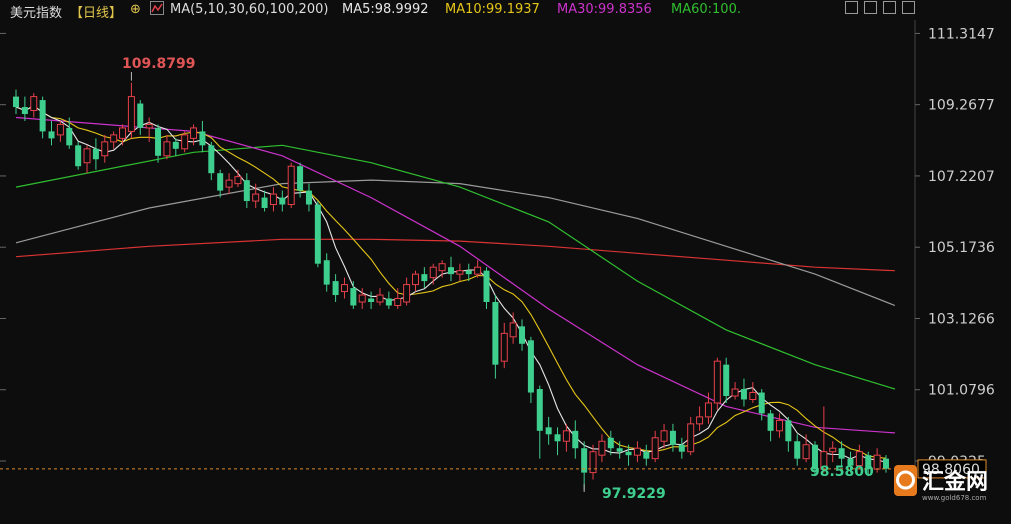 This screenshot has width=1011, height=524. Describe the element at coordinates (135, 9) in the screenshot. I see `add-indicator-icon: ⊕` at that location.